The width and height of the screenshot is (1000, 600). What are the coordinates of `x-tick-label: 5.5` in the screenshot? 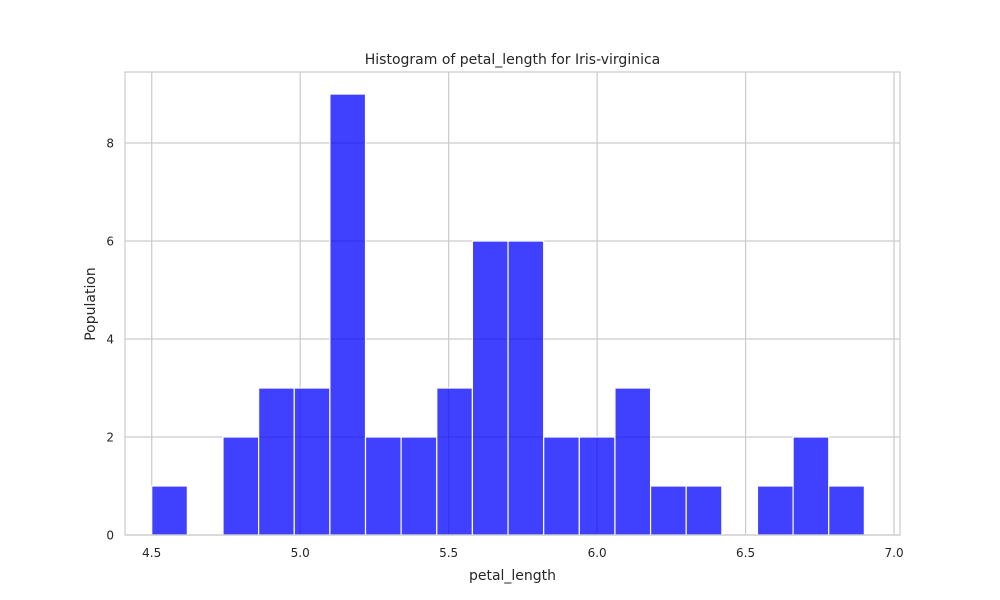 It's located at (448, 553).